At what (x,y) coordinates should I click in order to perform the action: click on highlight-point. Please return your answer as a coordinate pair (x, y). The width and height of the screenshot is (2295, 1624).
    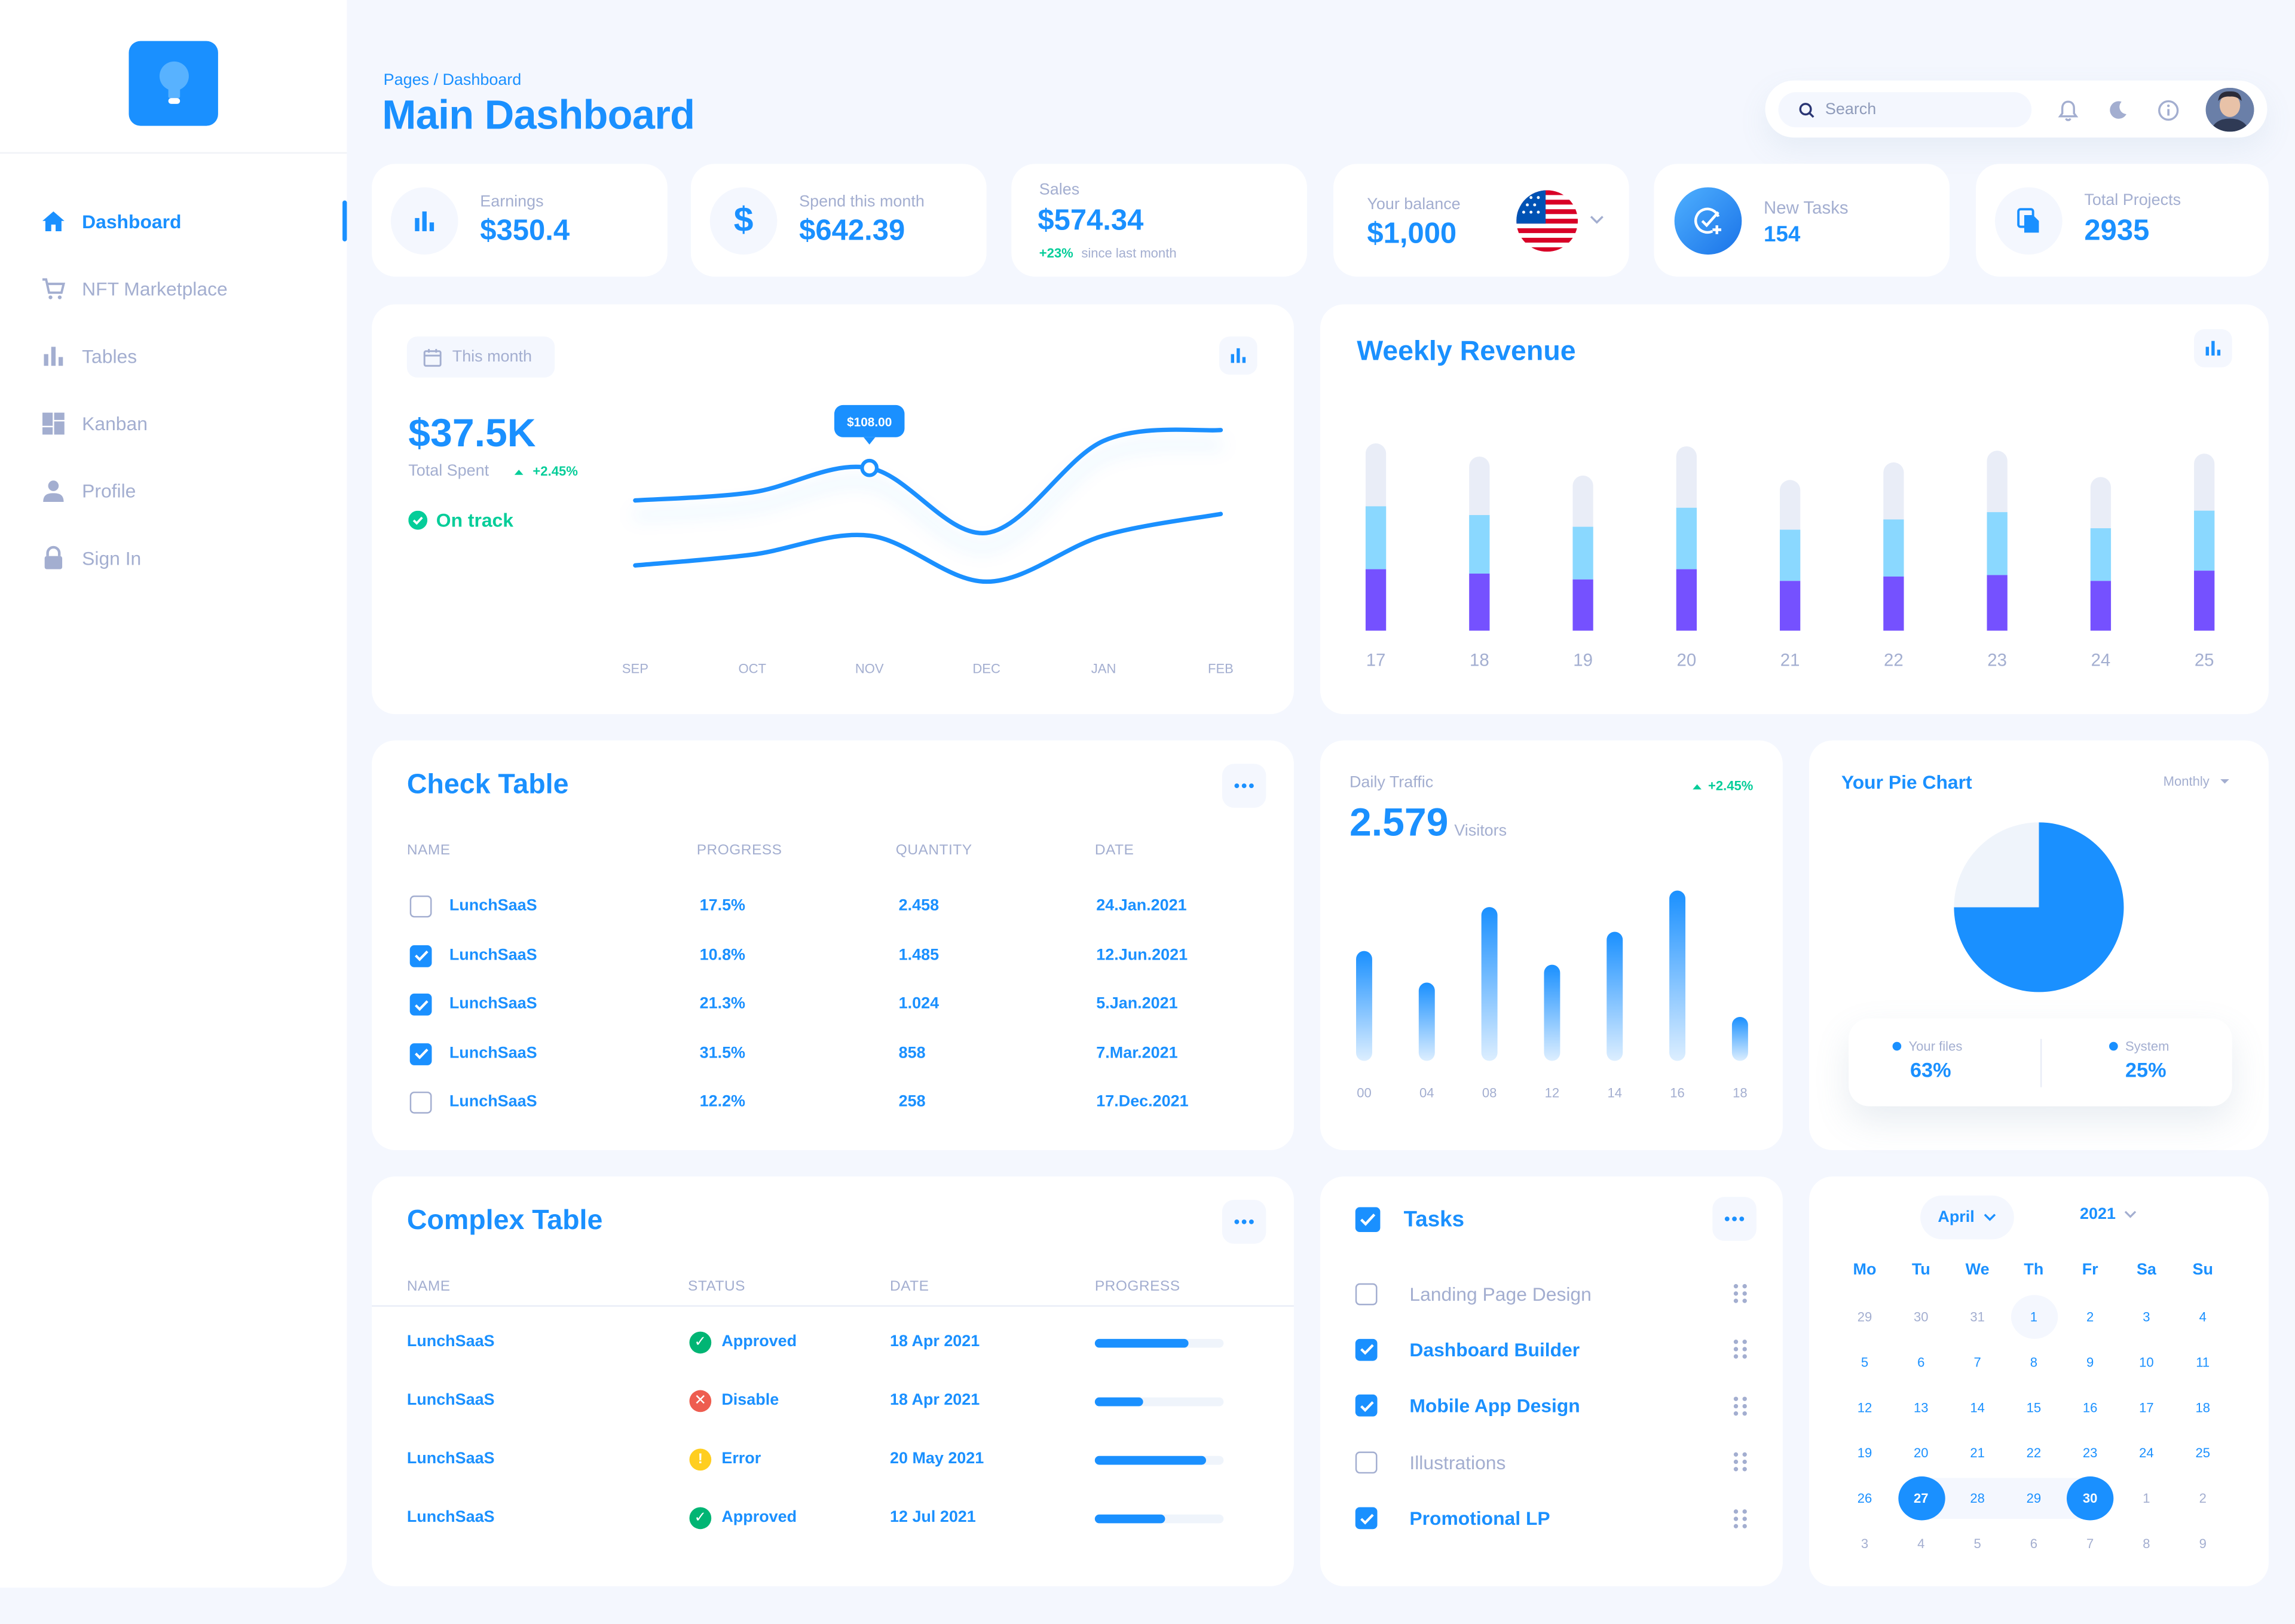
    Looking at the image, I should click on (869, 467).